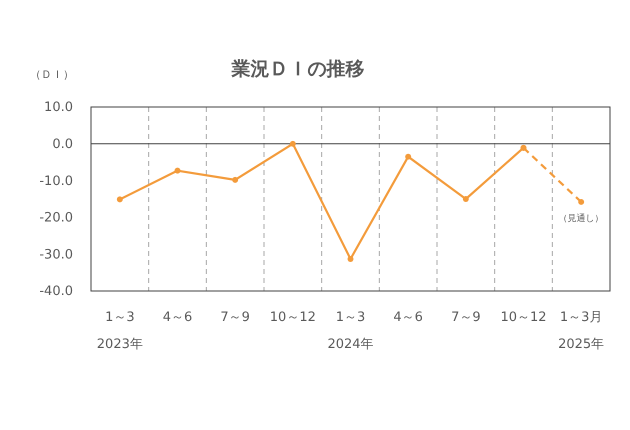 The width and height of the screenshot is (630, 430). What do you see at coordinates (119, 331) in the screenshot?
I see `x-tick-label: 1～3 2023年` at bounding box center [119, 331].